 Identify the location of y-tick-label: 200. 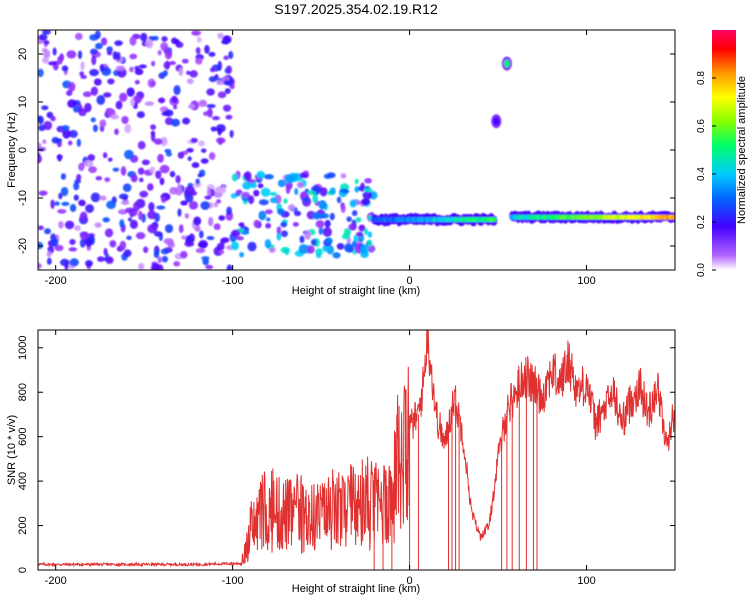
(23, 525).